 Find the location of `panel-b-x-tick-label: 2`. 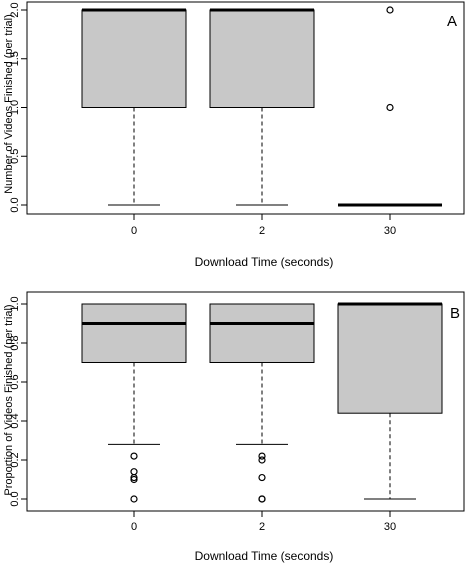

panel-b-x-tick-label: 2 is located at coordinates (262, 527).